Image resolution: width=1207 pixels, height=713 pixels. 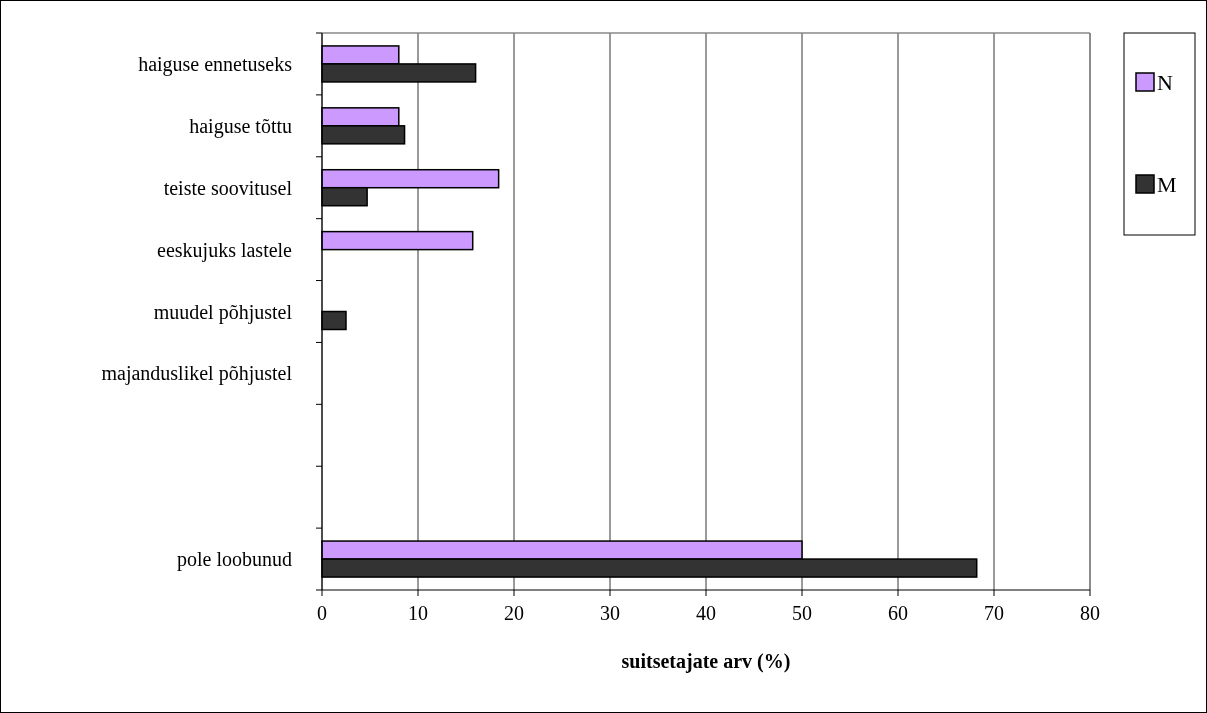 I want to click on x-tick-label: 70, so click(x=994, y=613).